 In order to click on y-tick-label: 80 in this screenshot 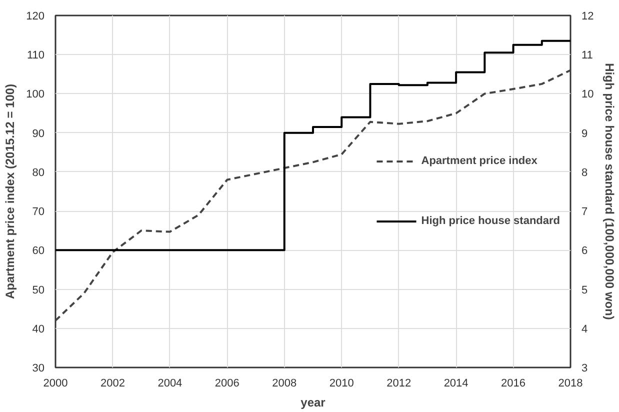, I will do `click(38, 172)`.